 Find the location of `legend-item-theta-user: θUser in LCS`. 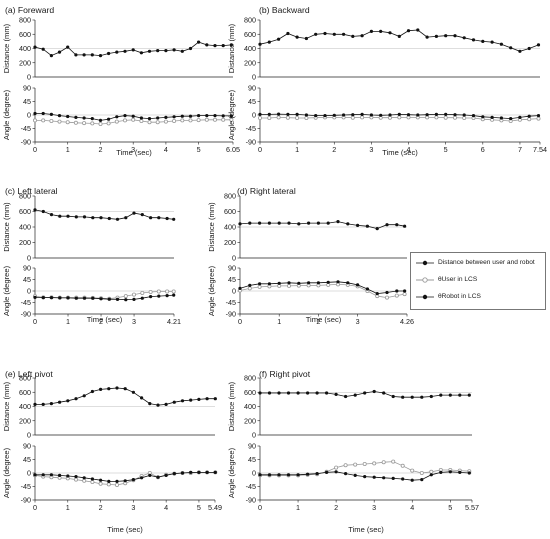

legend-item-theta-user: θUser in LCS is located at coordinates (479, 280).